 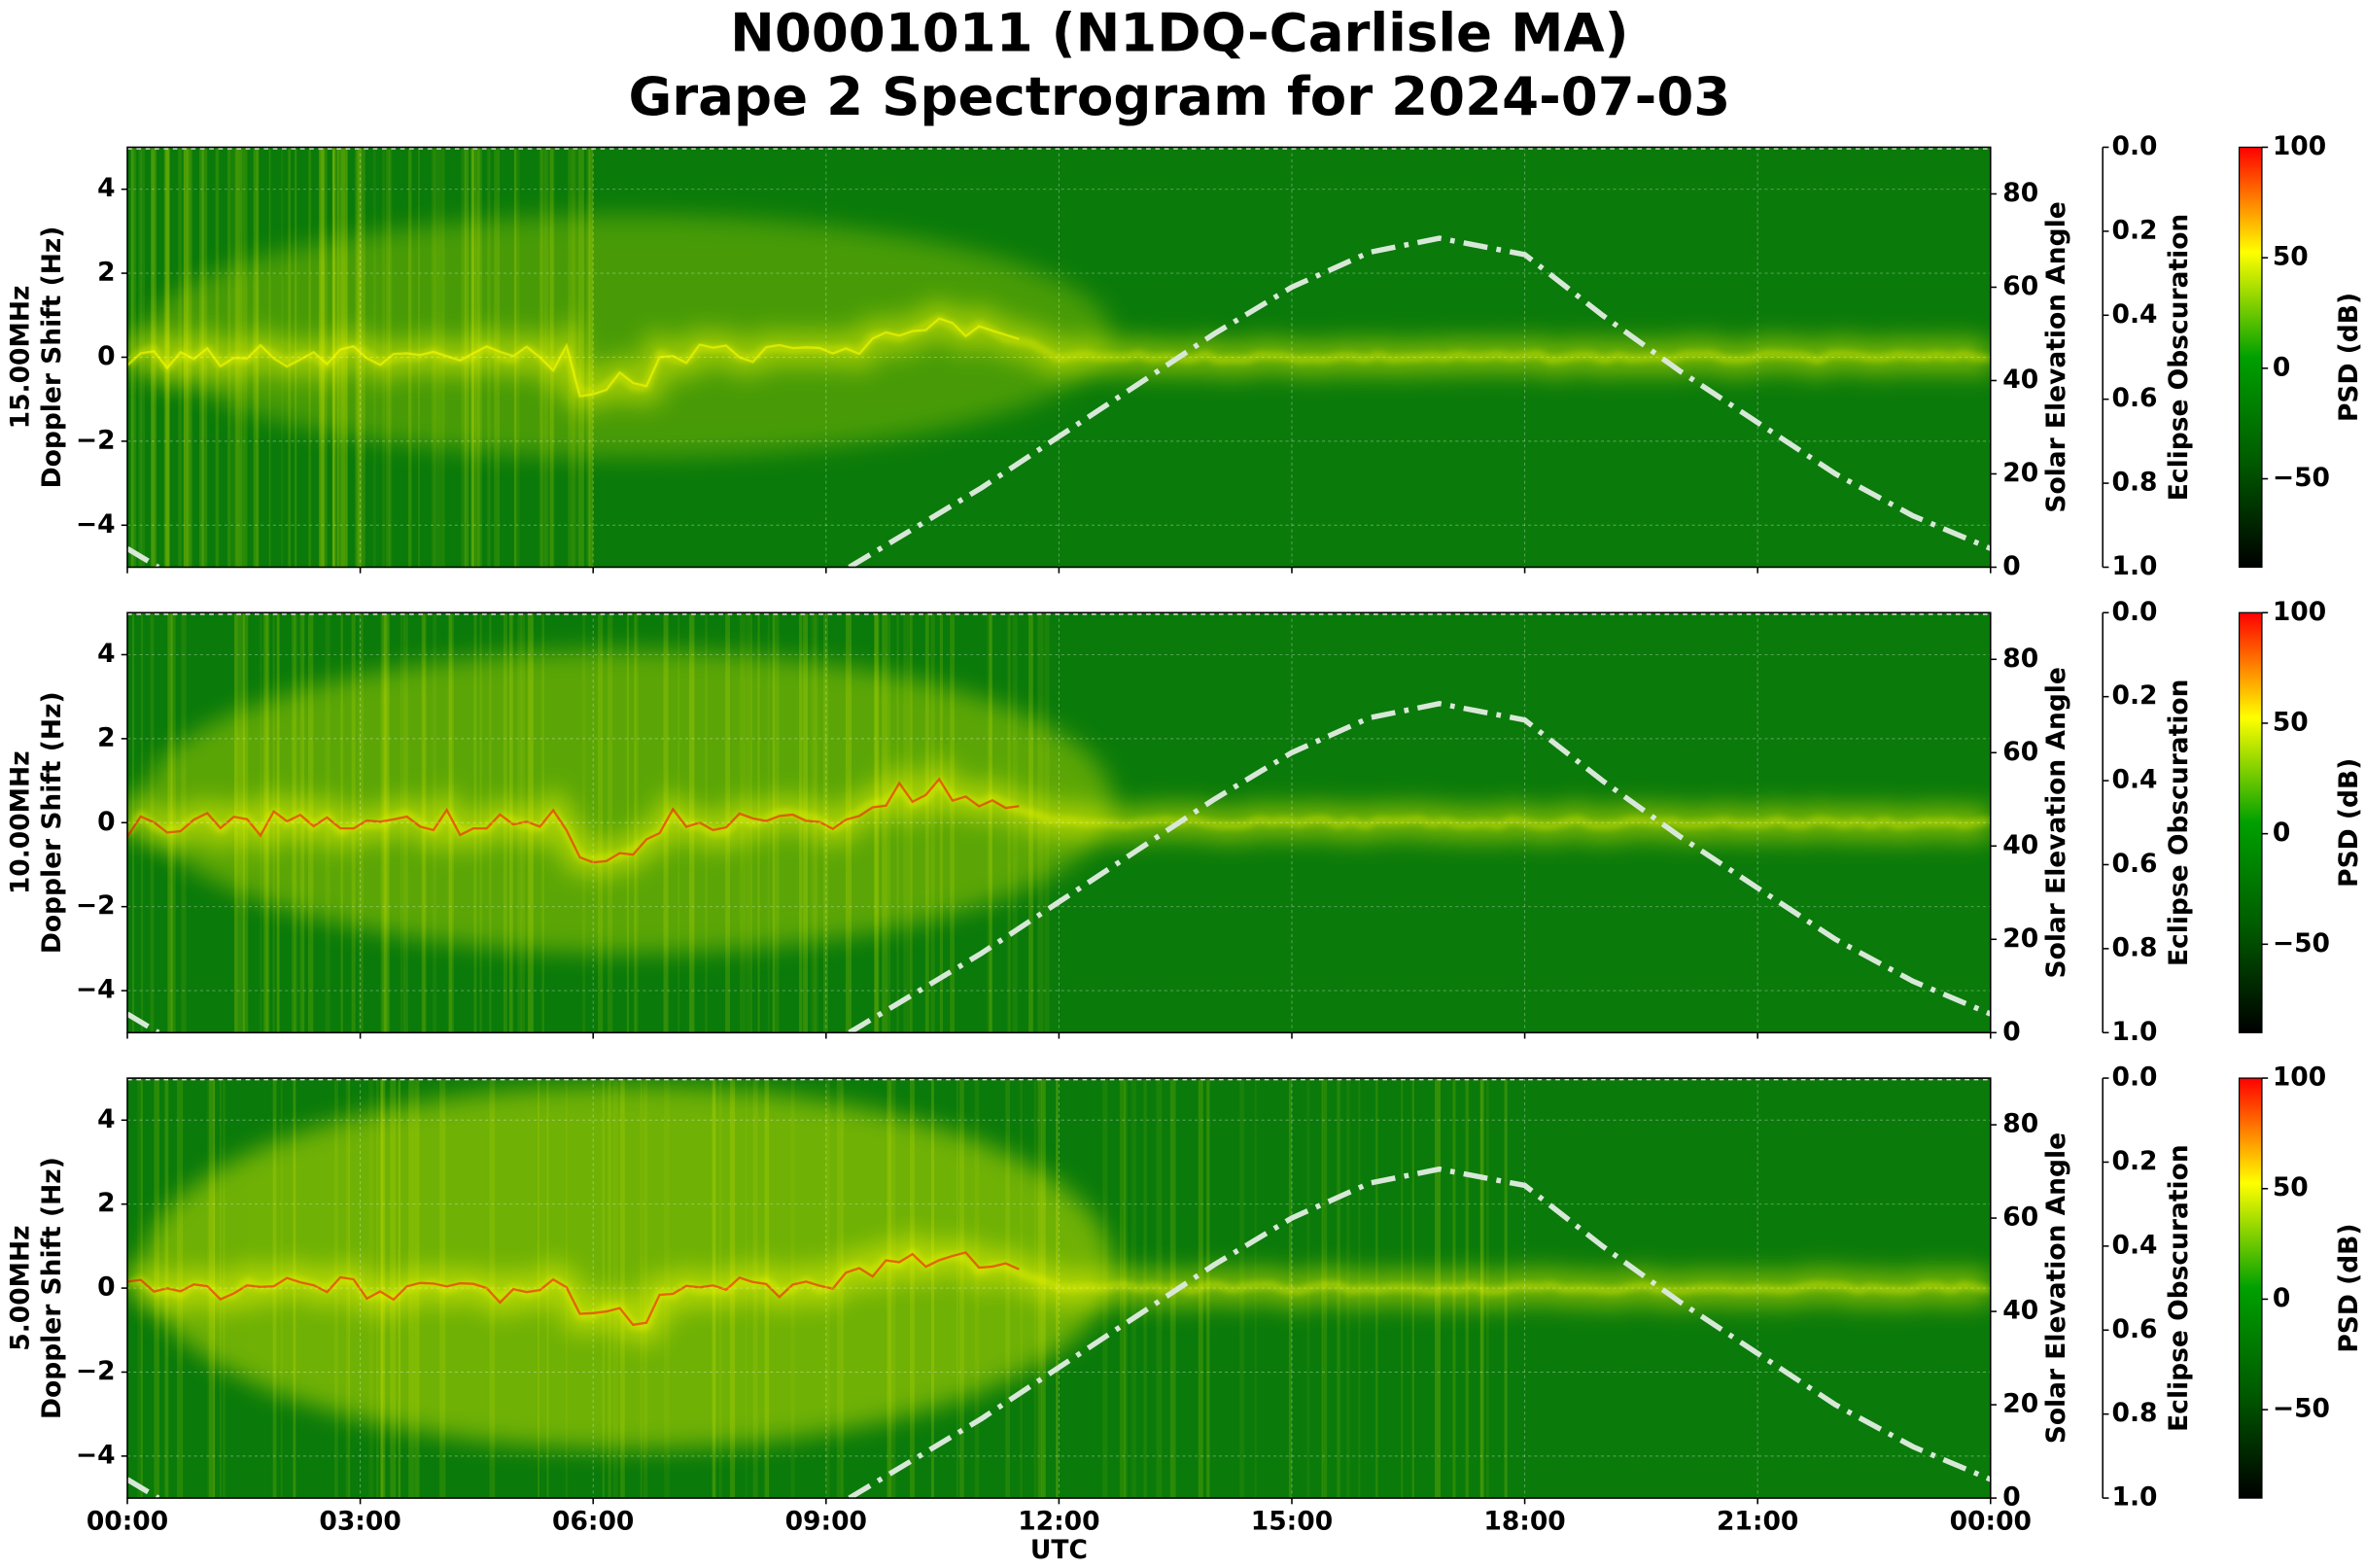 I want to click on x-tick-label: 15:00, so click(x=1292, y=1522).